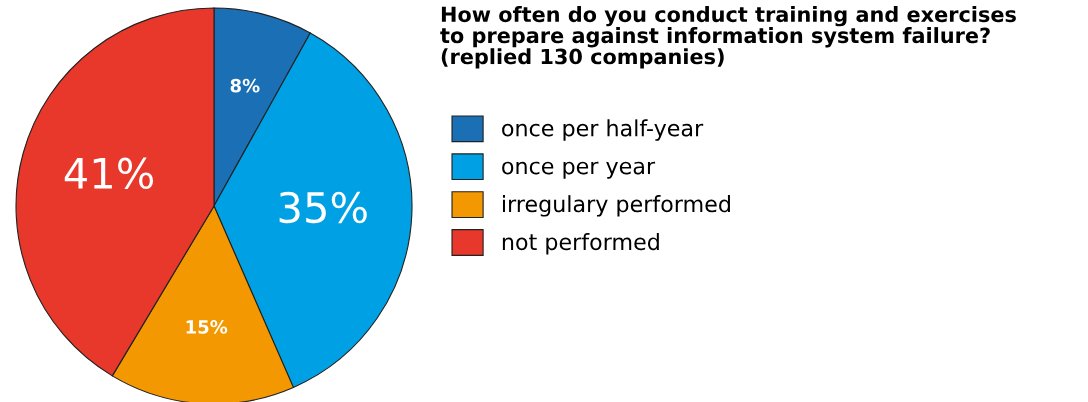  What do you see at coordinates (245, 85) in the screenshot?
I see `data-label: 8%` at bounding box center [245, 85].